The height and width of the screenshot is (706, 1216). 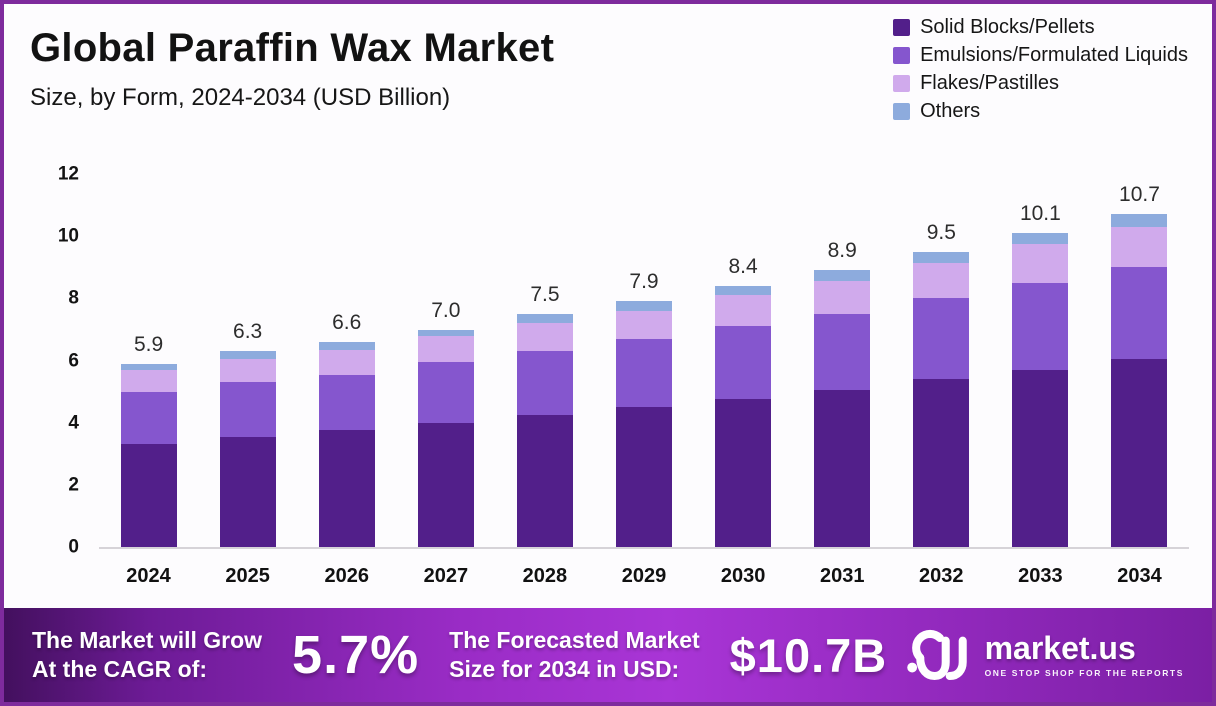 I want to click on cagr-text-line1: The Market will Grow, so click(x=147, y=640).